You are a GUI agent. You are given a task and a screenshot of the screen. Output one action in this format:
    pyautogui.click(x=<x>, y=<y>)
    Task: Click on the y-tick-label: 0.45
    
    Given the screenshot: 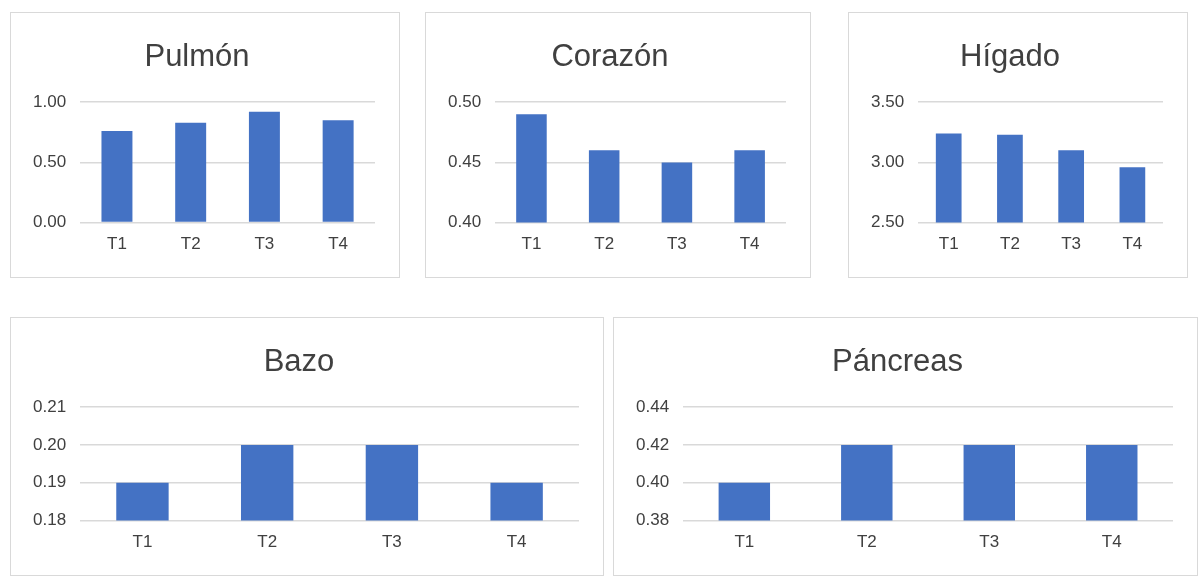 What is the action you would take?
    pyautogui.click(x=464, y=162)
    